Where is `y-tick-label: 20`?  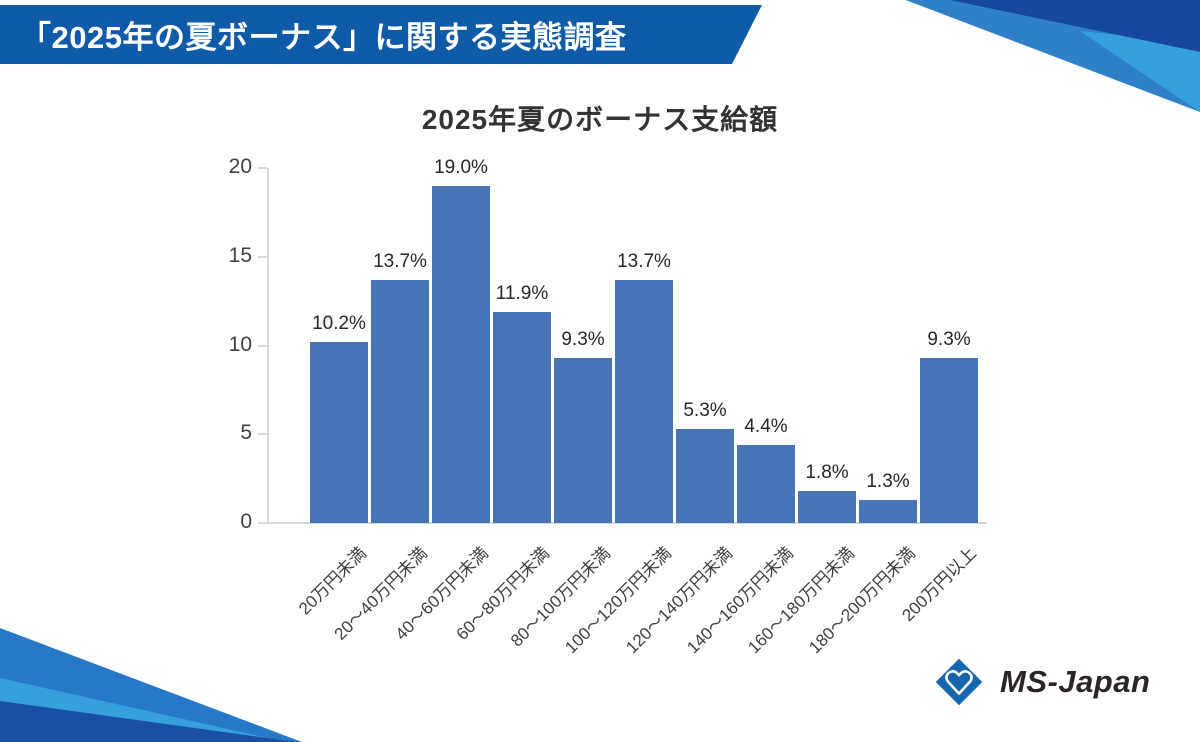
y-tick-label: 20 is located at coordinates (240, 166).